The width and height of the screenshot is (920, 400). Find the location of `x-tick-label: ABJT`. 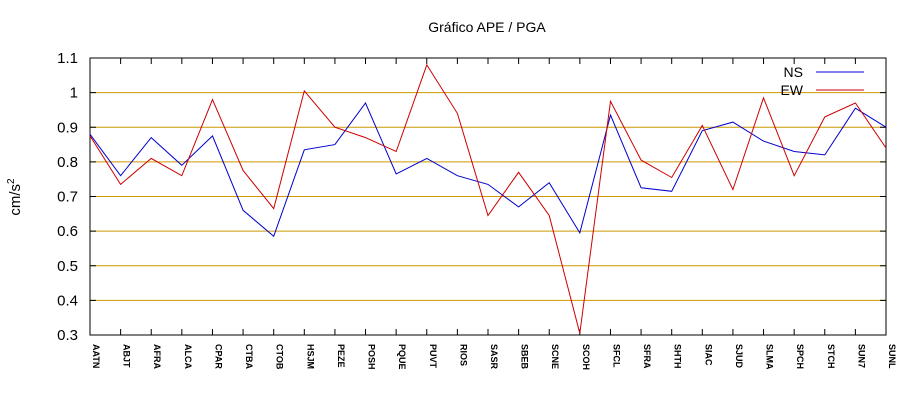

x-tick-label: ABJT is located at coordinates (127, 356).